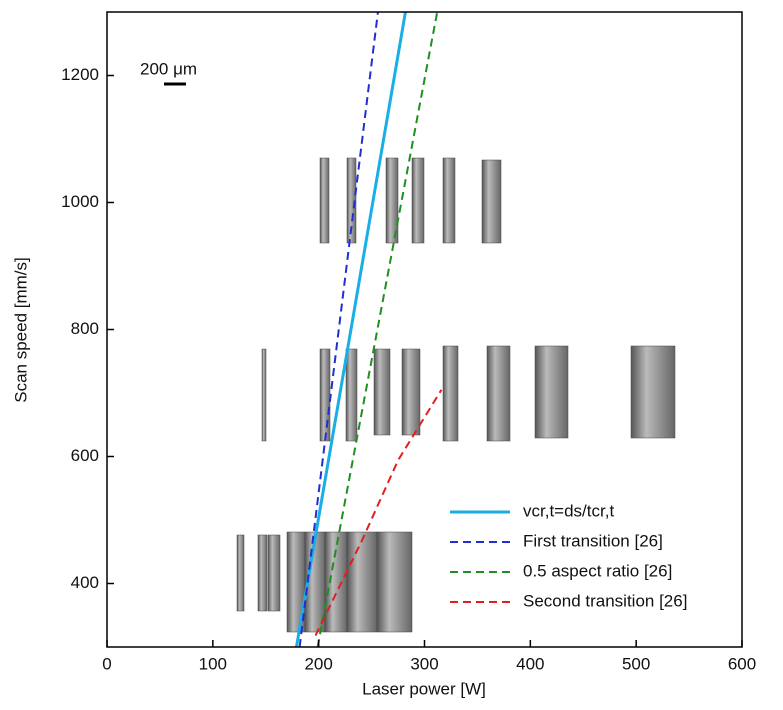  I want to click on legend-label: 0.5 aspect ratio [26], so click(597, 570).